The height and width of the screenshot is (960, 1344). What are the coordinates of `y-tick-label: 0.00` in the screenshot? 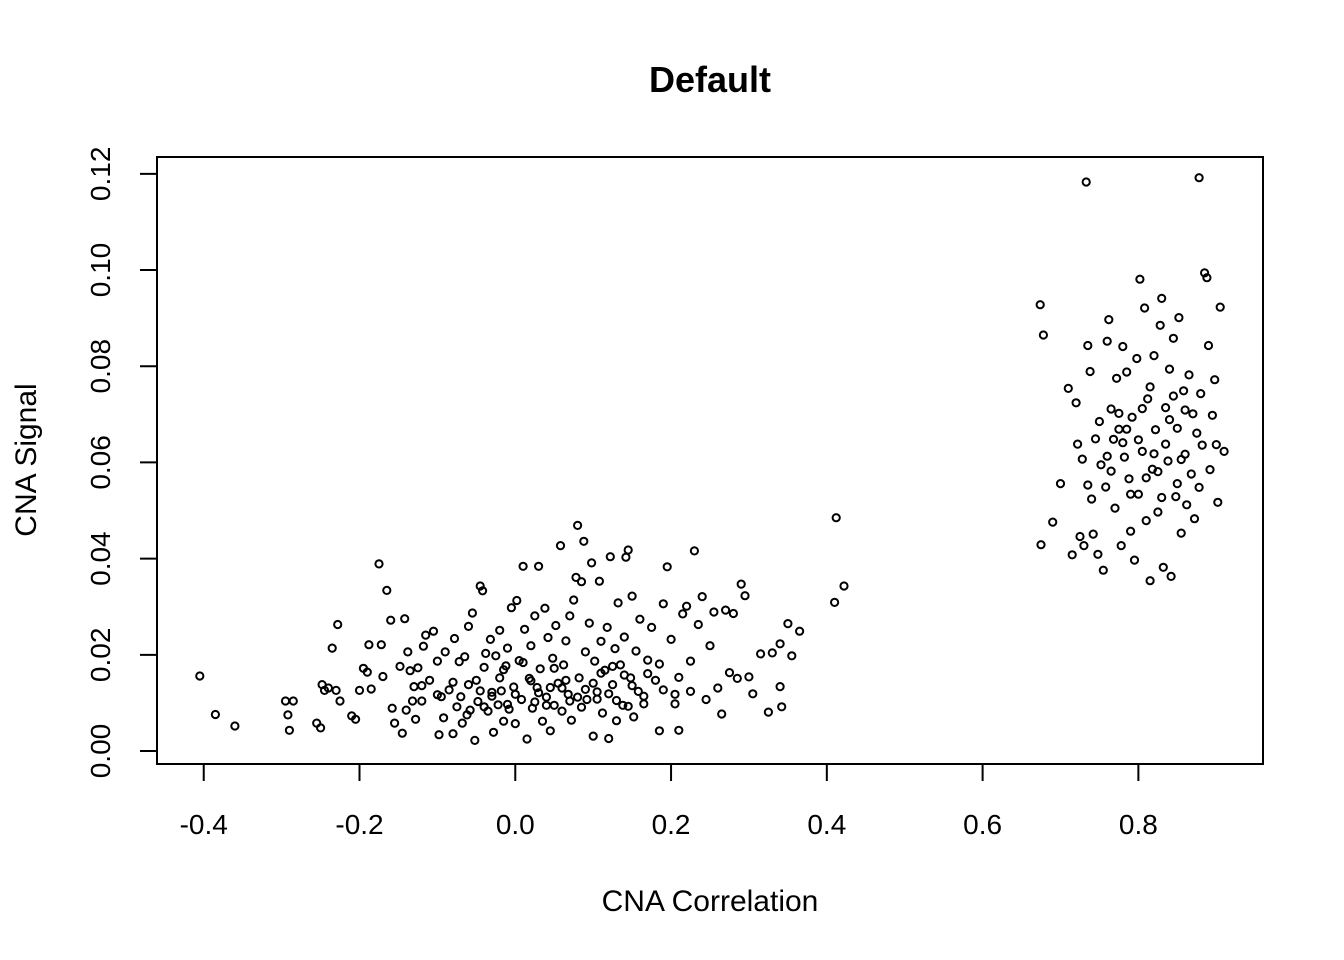 It's located at (100, 751).